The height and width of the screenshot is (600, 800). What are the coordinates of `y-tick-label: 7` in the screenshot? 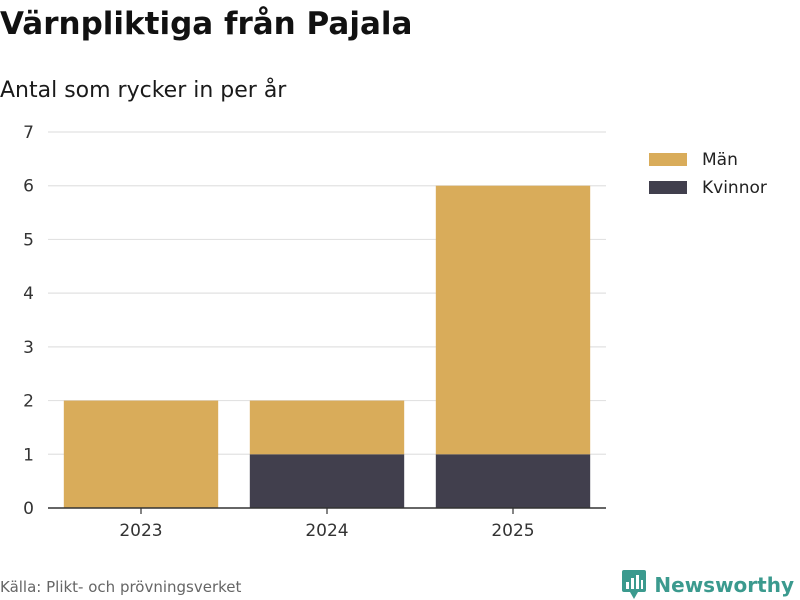 It's located at (28, 133).